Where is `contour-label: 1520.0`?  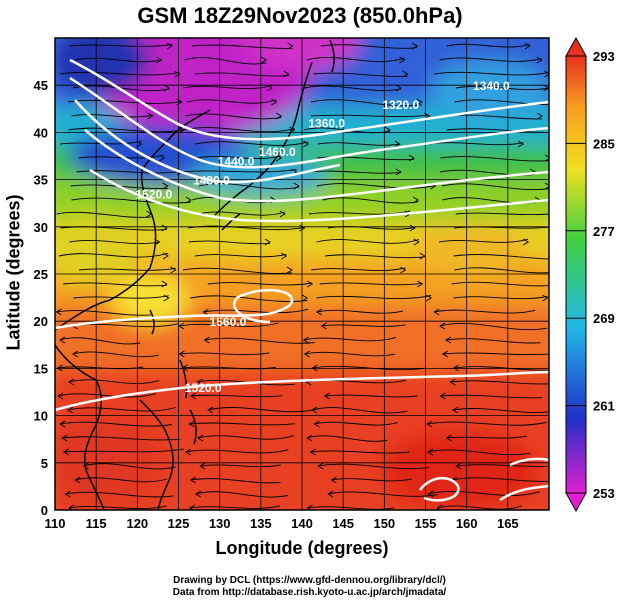 contour-label: 1520.0 is located at coordinates (153, 194).